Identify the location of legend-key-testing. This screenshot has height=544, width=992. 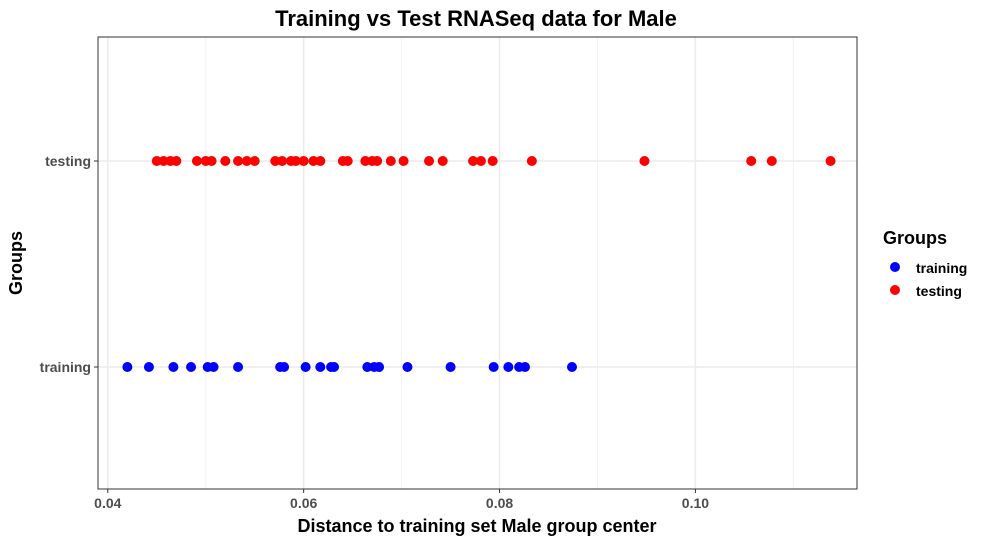
(895, 290).